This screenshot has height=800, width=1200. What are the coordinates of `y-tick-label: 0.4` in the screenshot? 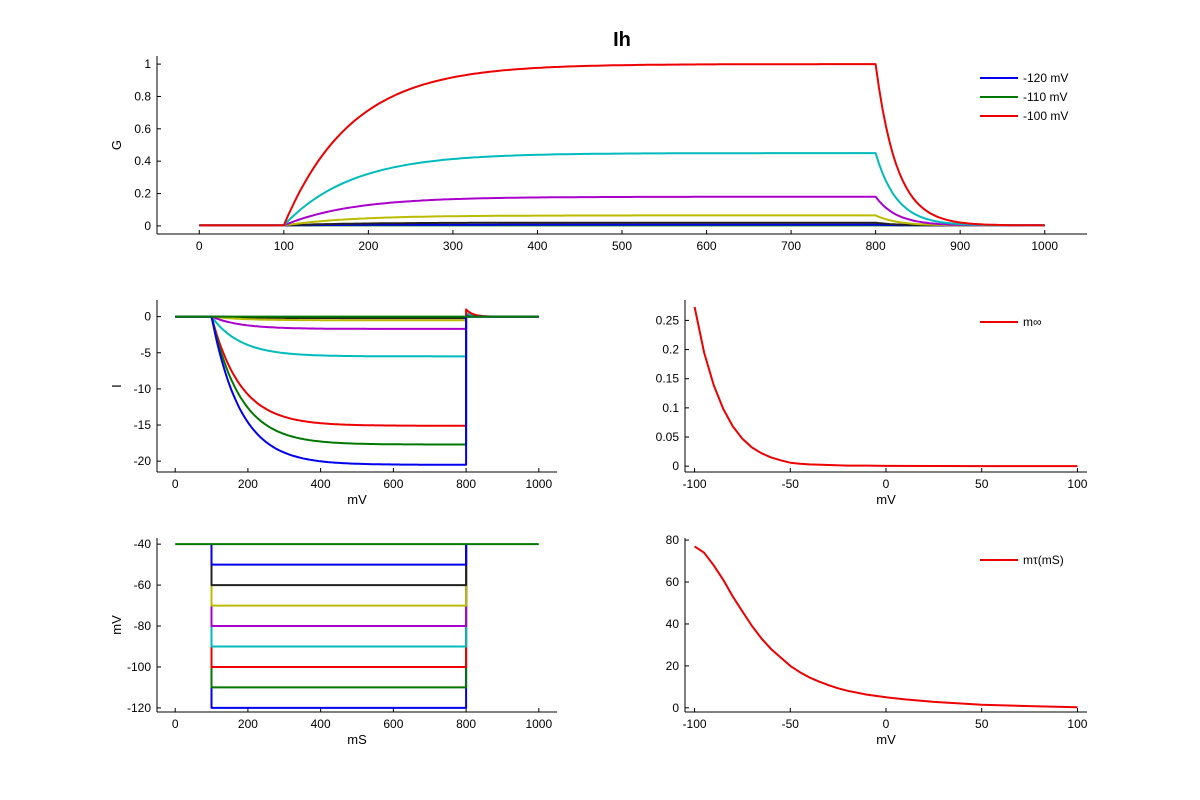 It's located at (142, 161).